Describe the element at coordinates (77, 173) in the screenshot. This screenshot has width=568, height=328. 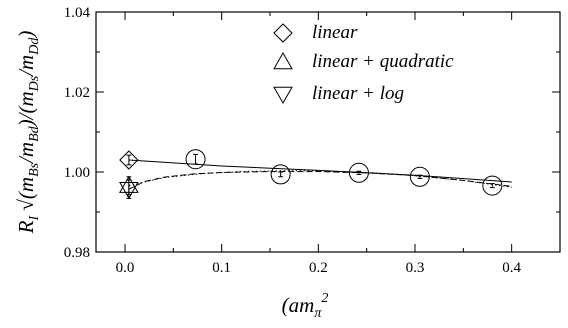
I see `y-tick-label: 1.00` at that location.